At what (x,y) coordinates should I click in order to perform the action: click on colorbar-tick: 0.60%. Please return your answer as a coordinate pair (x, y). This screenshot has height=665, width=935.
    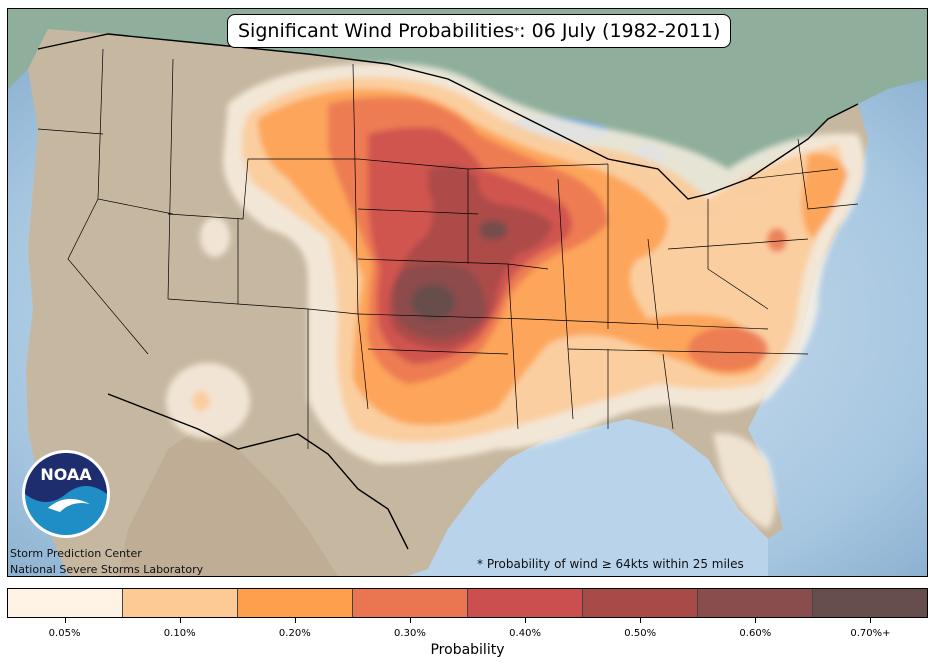
    Looking at the image, I should click on (755, 630).